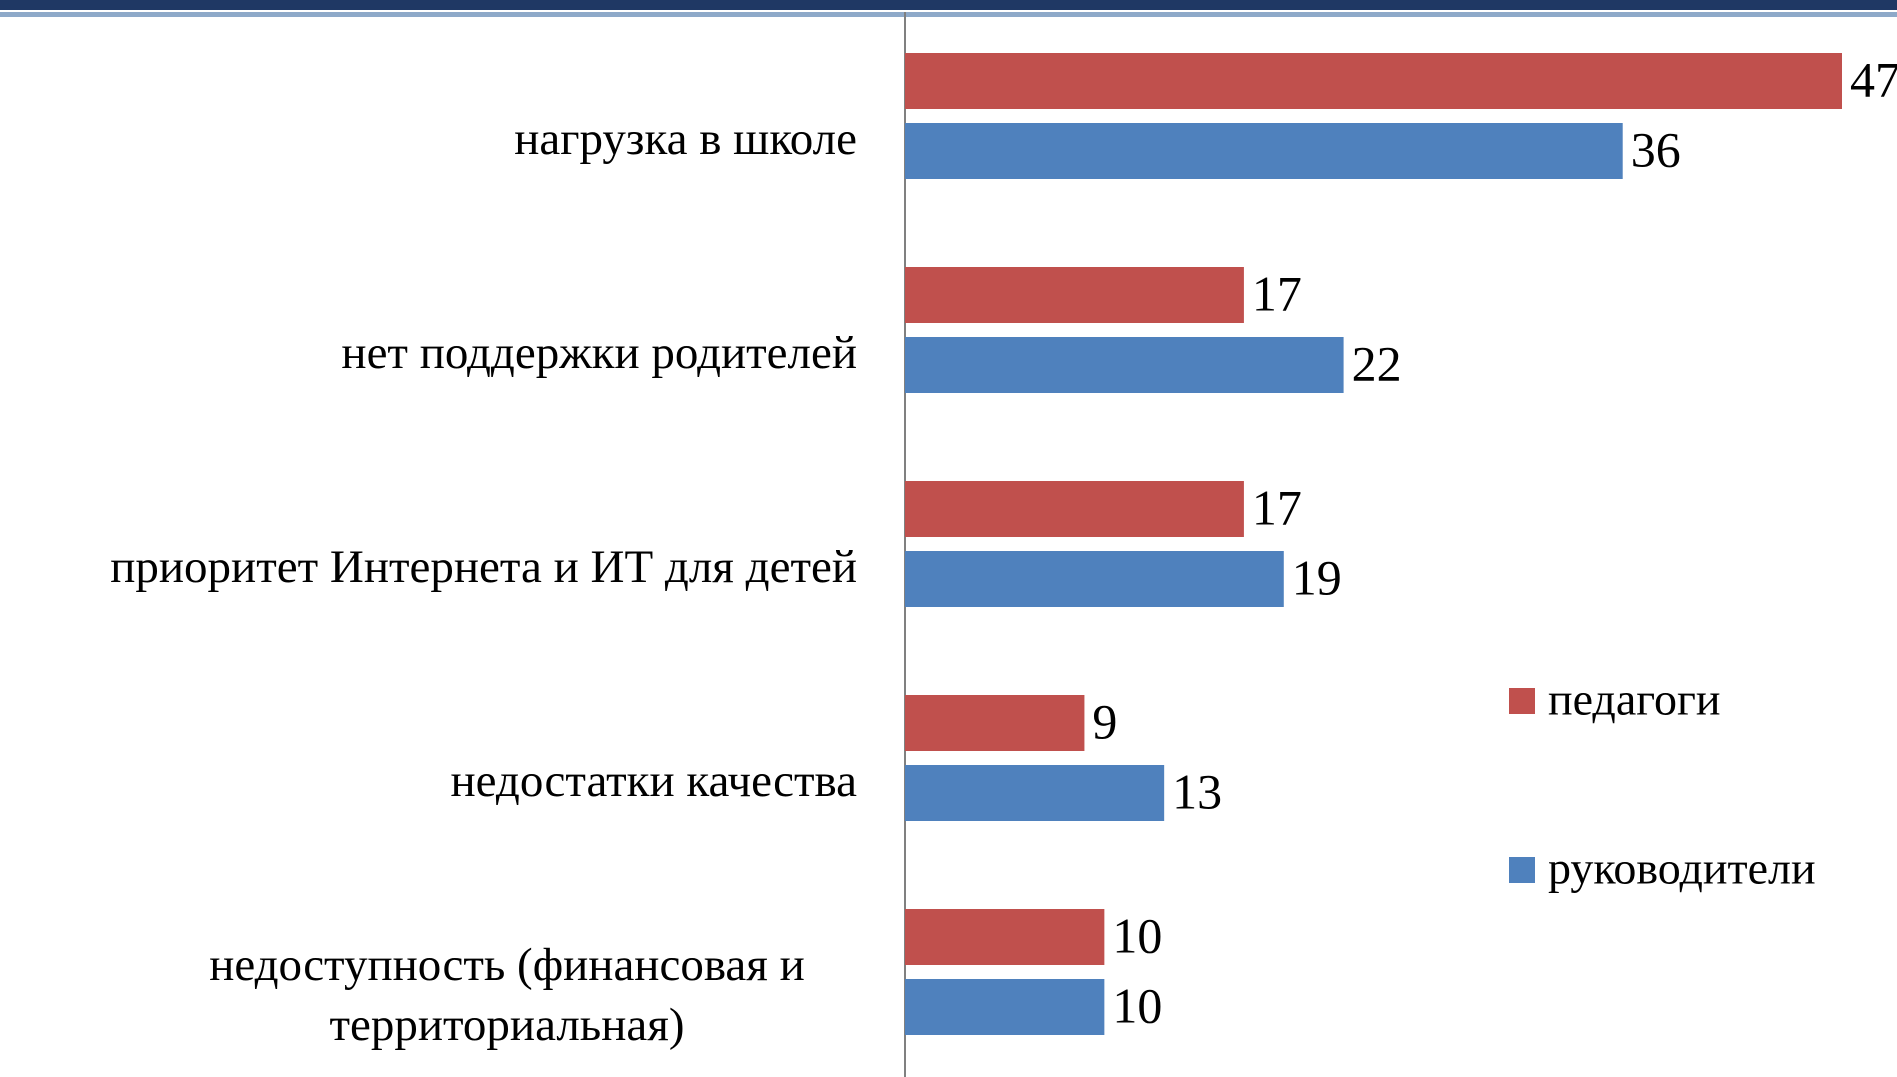 The image size is (1897, 1077). Describe the element at coordinates (1197, 791) in the screenshot. I see `value-label: 13` at that location.